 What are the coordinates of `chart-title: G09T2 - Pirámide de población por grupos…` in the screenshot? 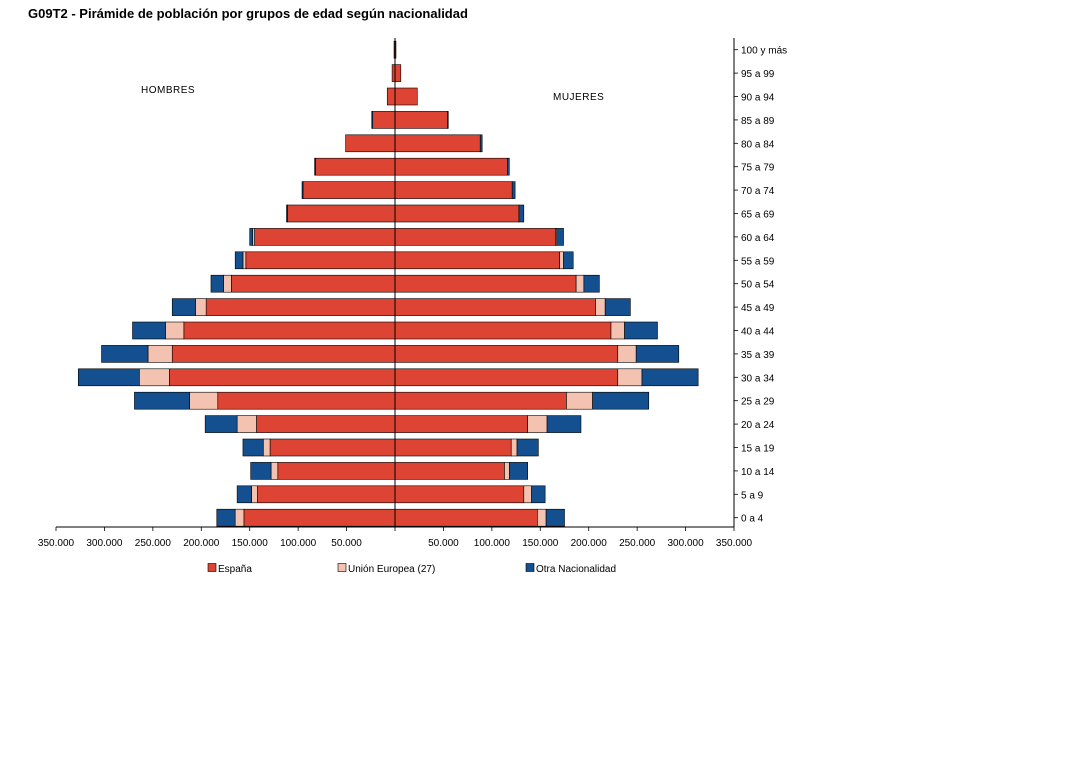 It's located at (248, 13).